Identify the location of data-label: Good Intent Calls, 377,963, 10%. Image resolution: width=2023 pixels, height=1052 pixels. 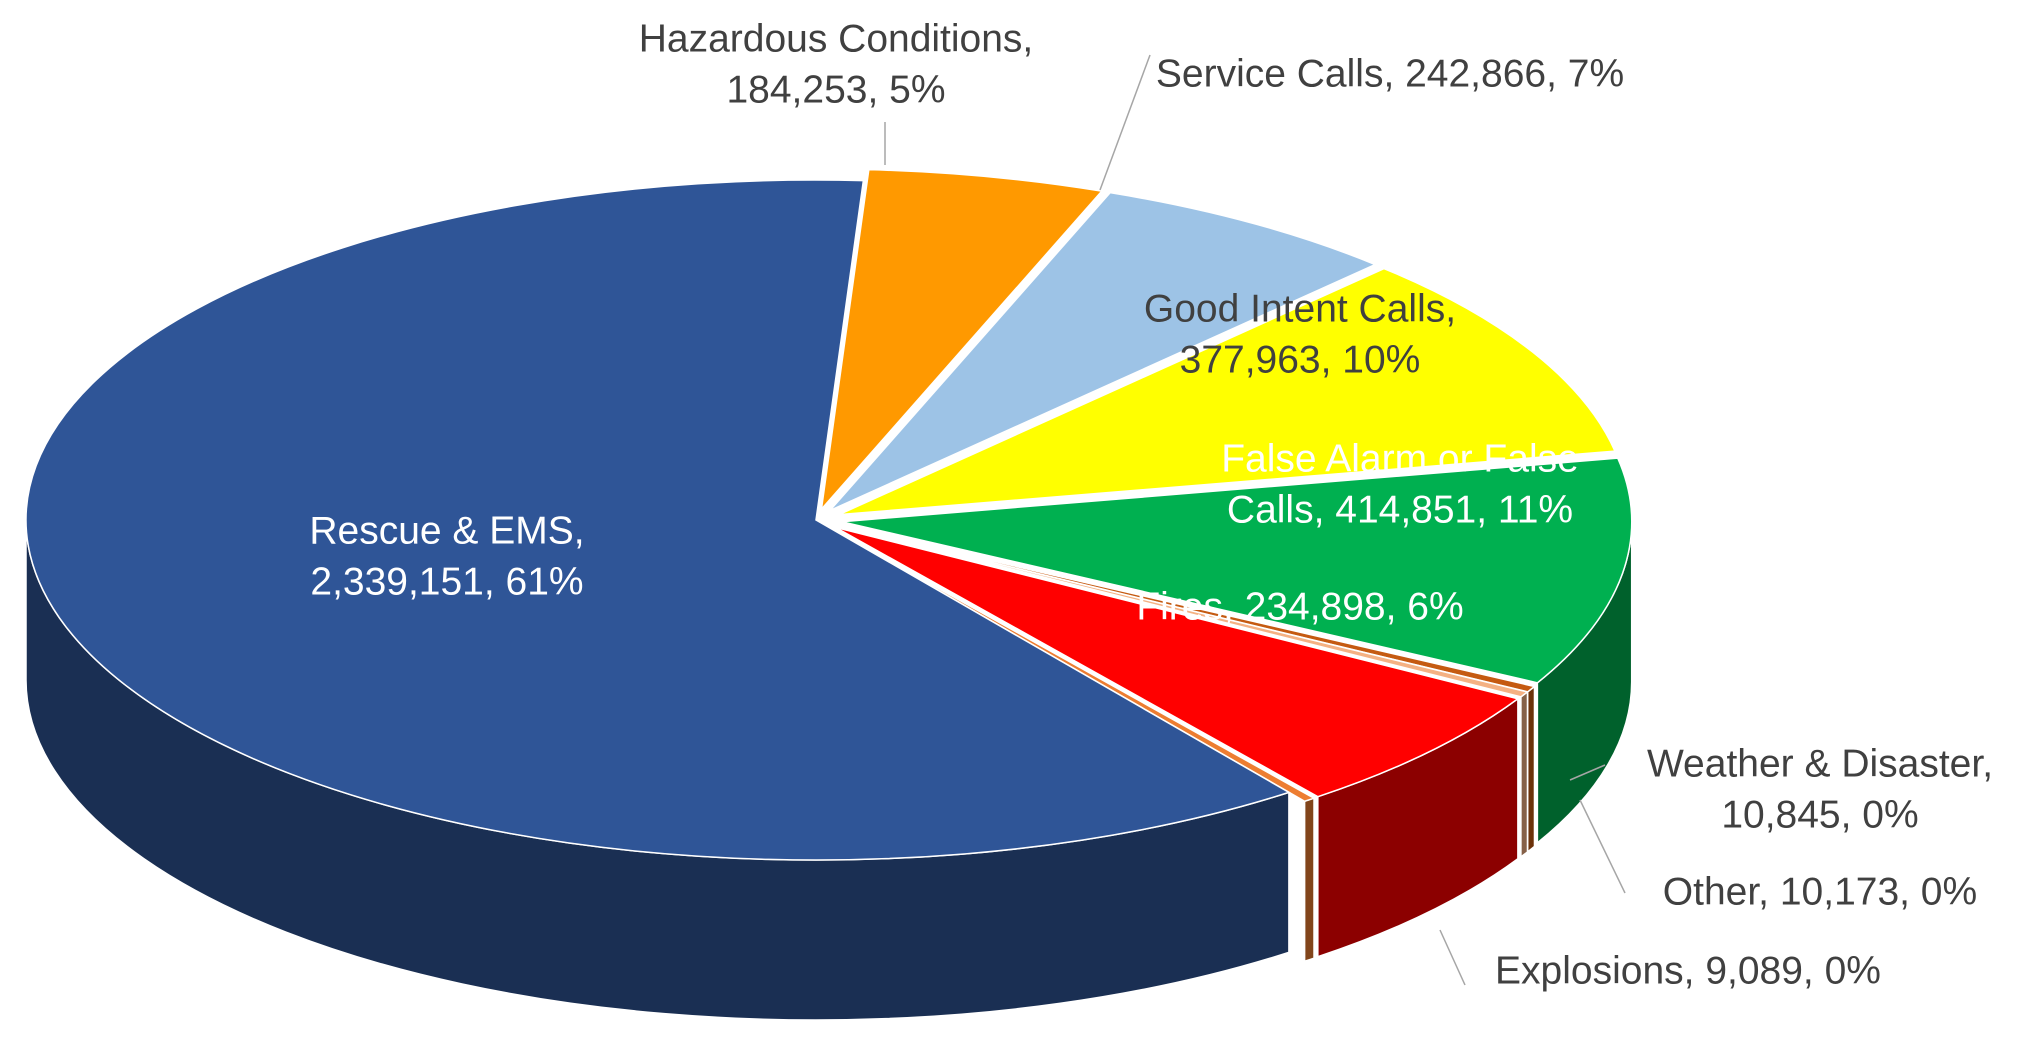
(1300, 334).